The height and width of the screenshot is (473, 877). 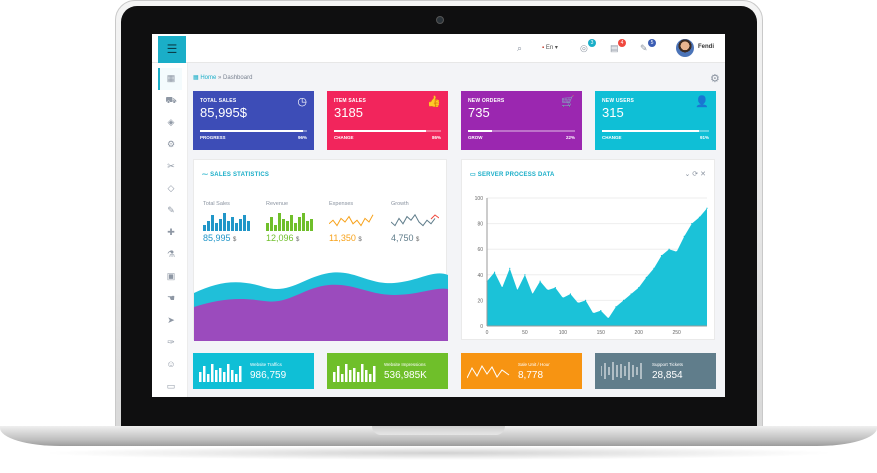 What do you see at coordinates (171, 78) in the screenshot?
I see `dashboard-icon: ▦` at bounding box center [171, 78].